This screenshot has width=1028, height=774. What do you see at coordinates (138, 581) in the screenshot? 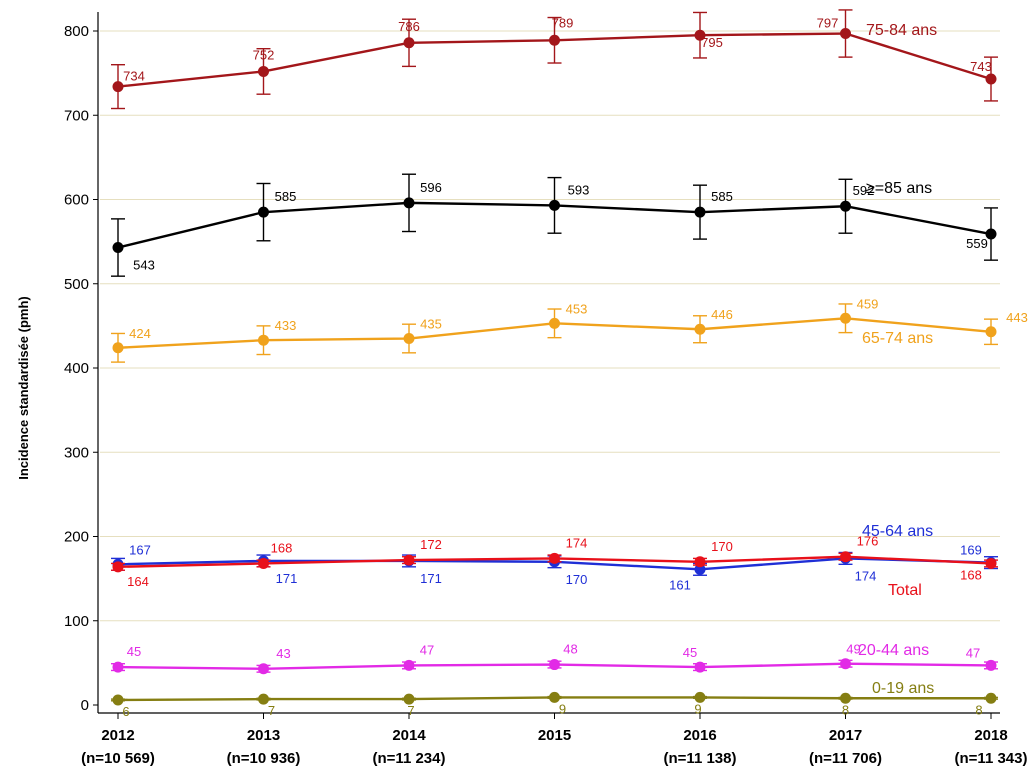
I see `data-label: 164` at bounding box center [138, 581].